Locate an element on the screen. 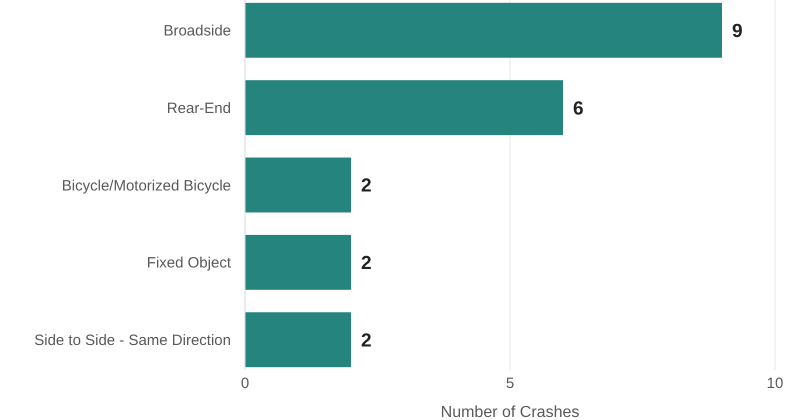 This screenshot has height=420, width=787. data-label: 6 is located at coordinates (578, 109).